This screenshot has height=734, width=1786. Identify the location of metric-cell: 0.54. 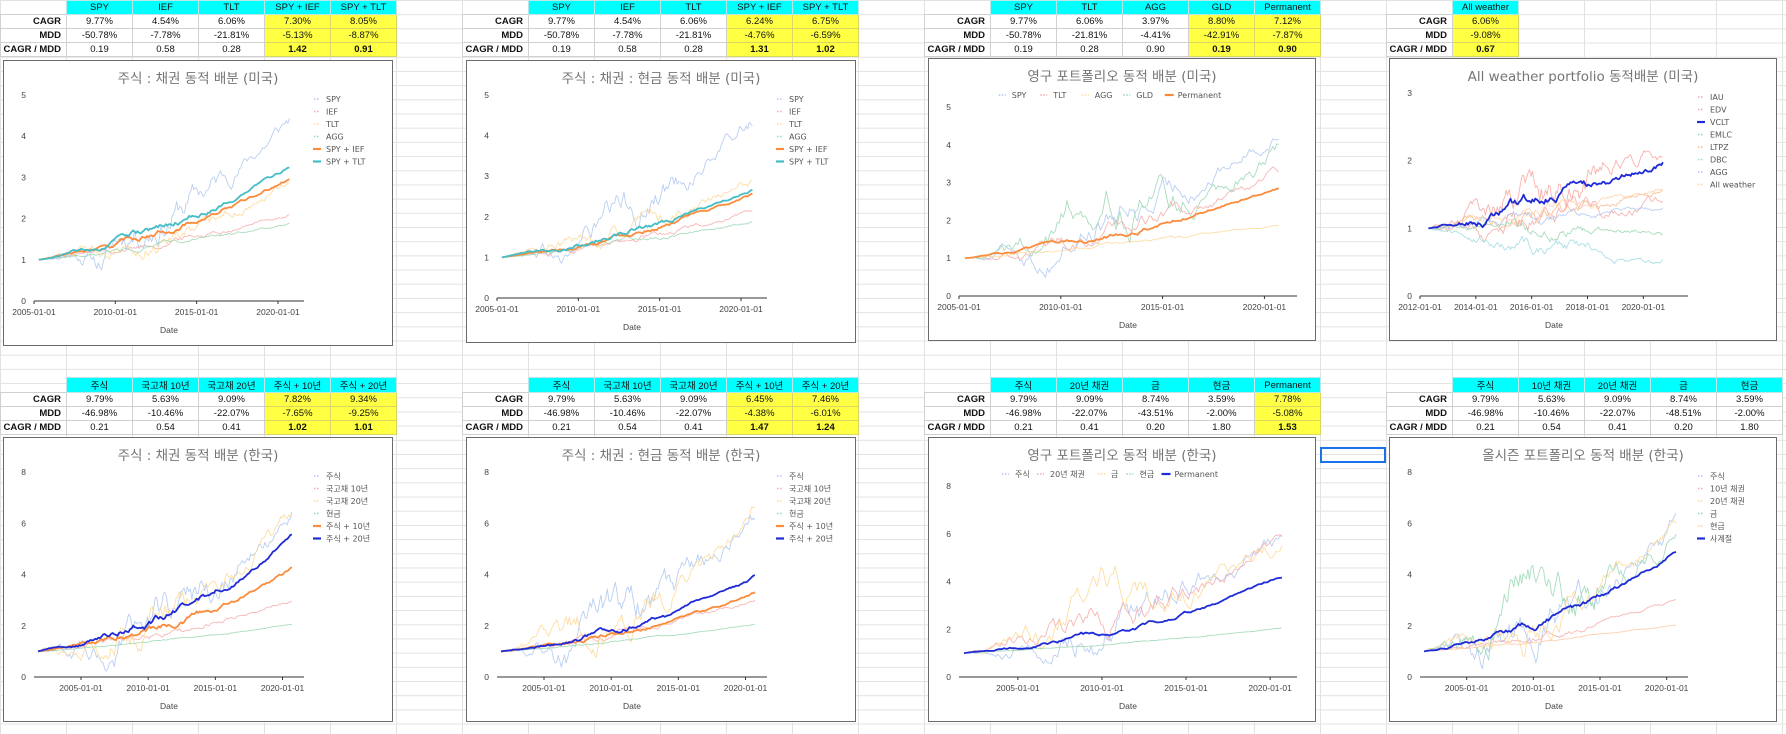
(627, 427).